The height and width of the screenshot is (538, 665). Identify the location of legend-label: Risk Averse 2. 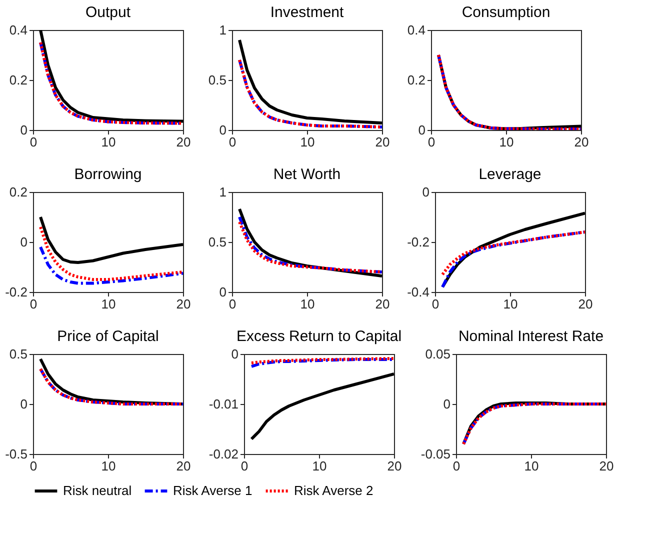
(334, 490).